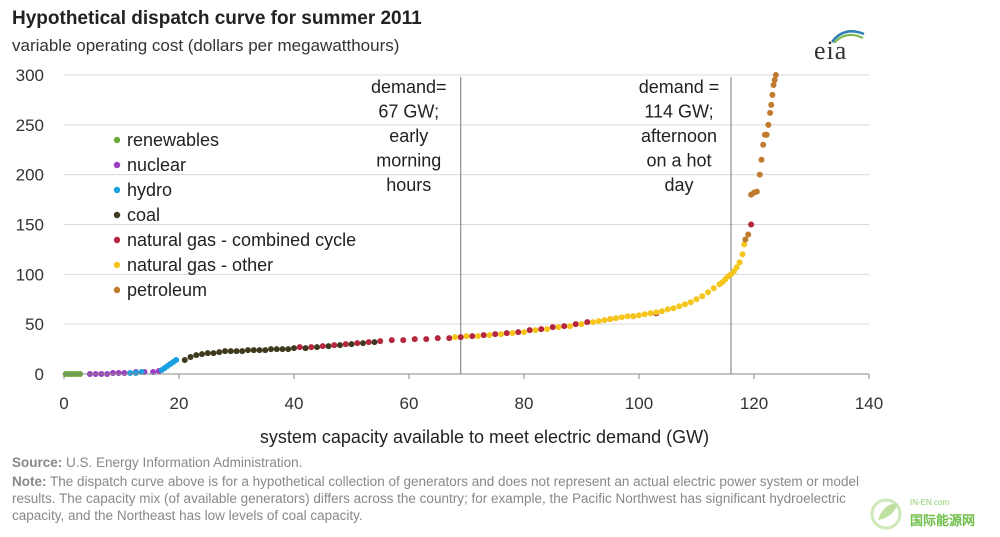 Image resolution: width=1000 pixels, height=537 pixels. What do you see at coordinates (678, 185) in the screenshot?
I see `demand-annotation-text: day` at bounding box center [678, 185].